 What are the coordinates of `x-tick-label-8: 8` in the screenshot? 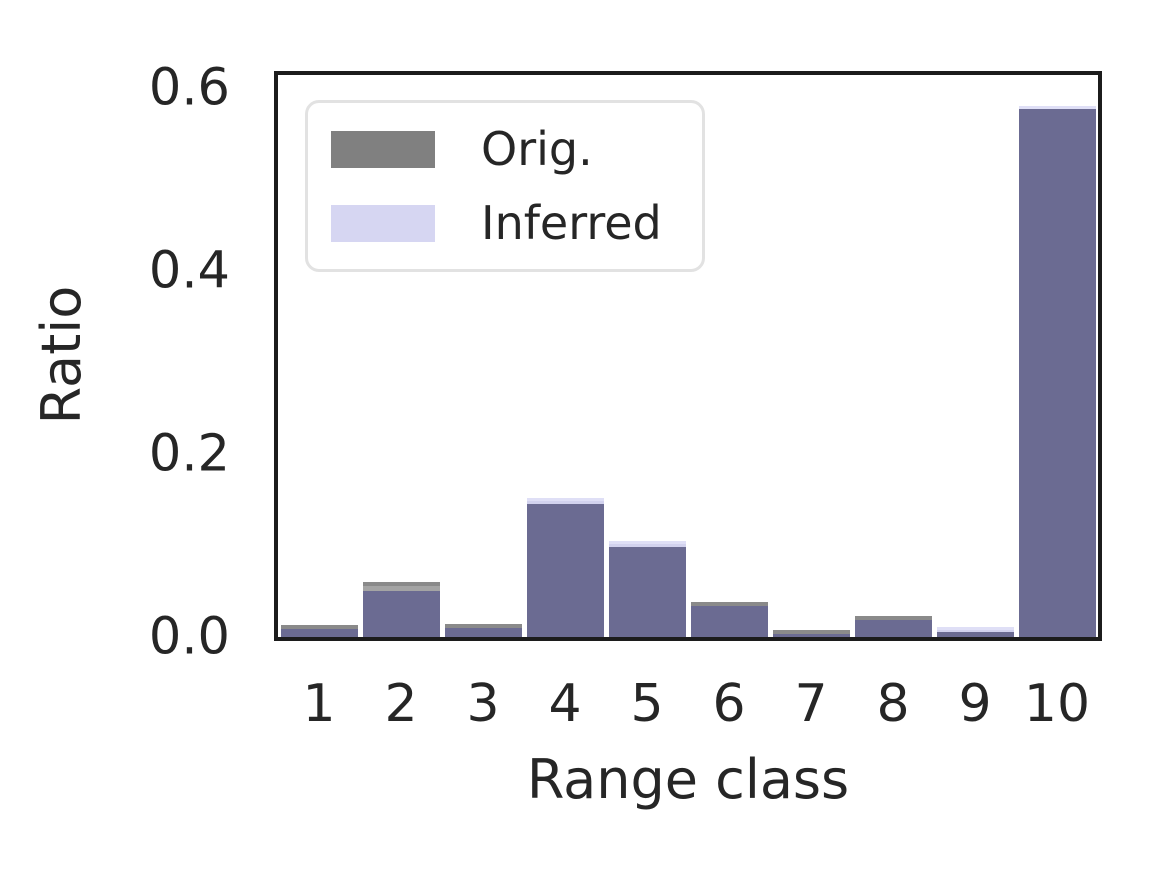 It's located at (893, 704).